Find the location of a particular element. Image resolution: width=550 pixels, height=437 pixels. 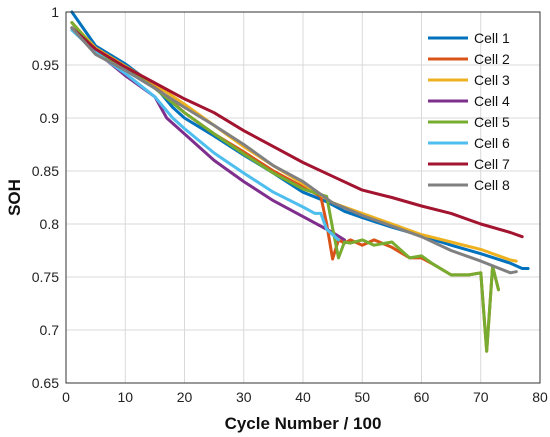

x-tick-label: 60 is located at coordinates (422, 397).